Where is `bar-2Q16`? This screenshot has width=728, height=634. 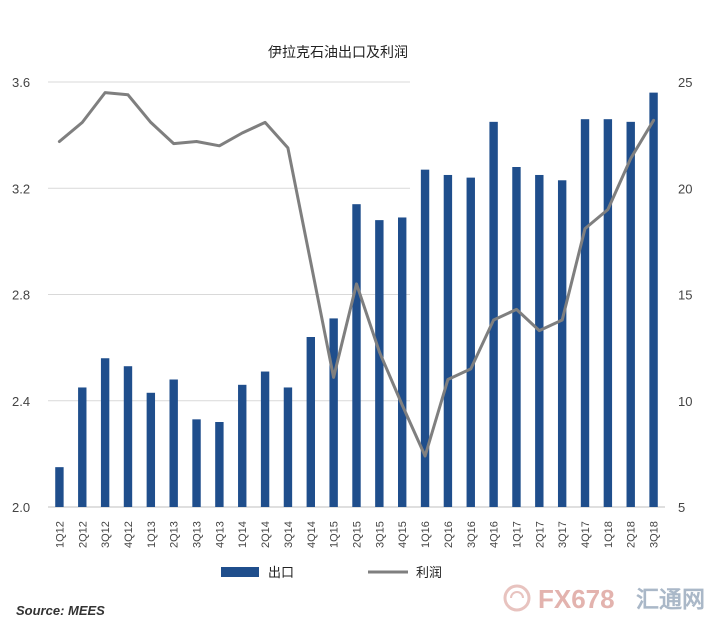
bar-2Q16 is located at coordinates (448, 340).